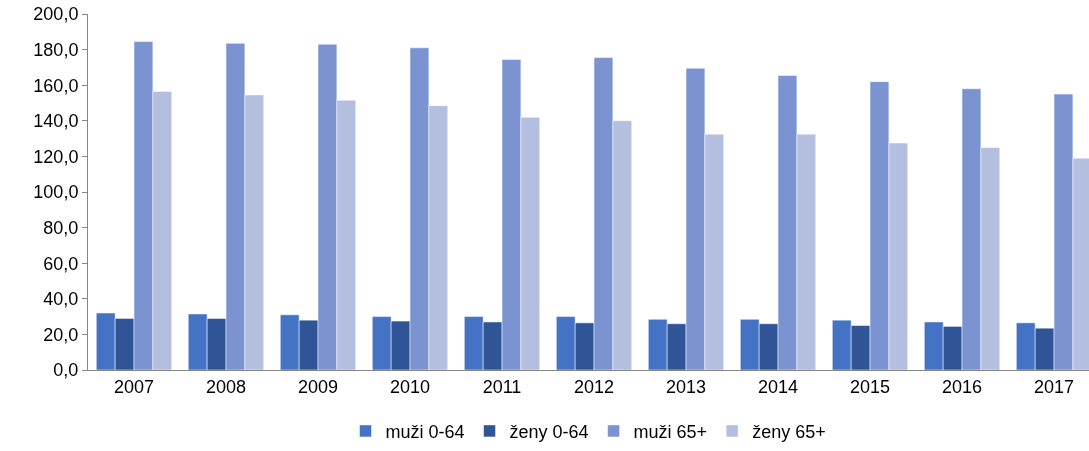 This screenshot has width=1089, height=451. Describe the element at coordinates (594, 386) in the screenshot. I see `x-tick-label: 2012` at that location.